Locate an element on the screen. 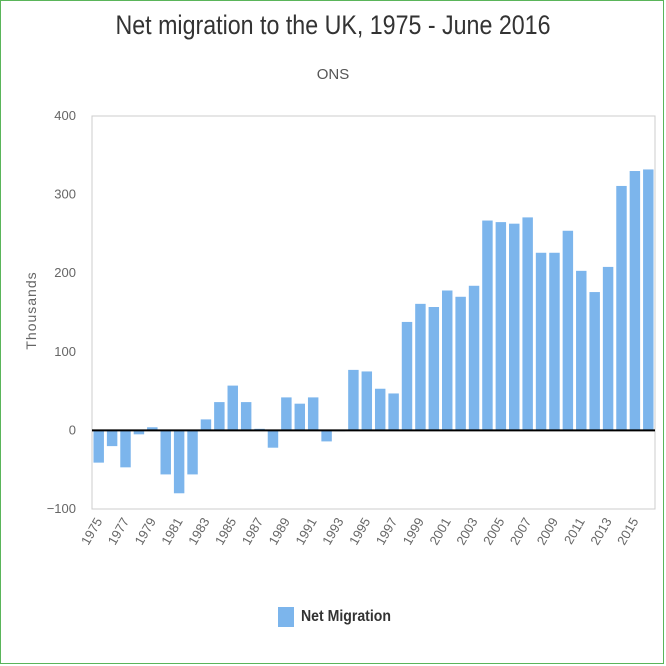 The height and width of the screenshot is (666, 666). bar-1994 is located at coordinates (353, 400).